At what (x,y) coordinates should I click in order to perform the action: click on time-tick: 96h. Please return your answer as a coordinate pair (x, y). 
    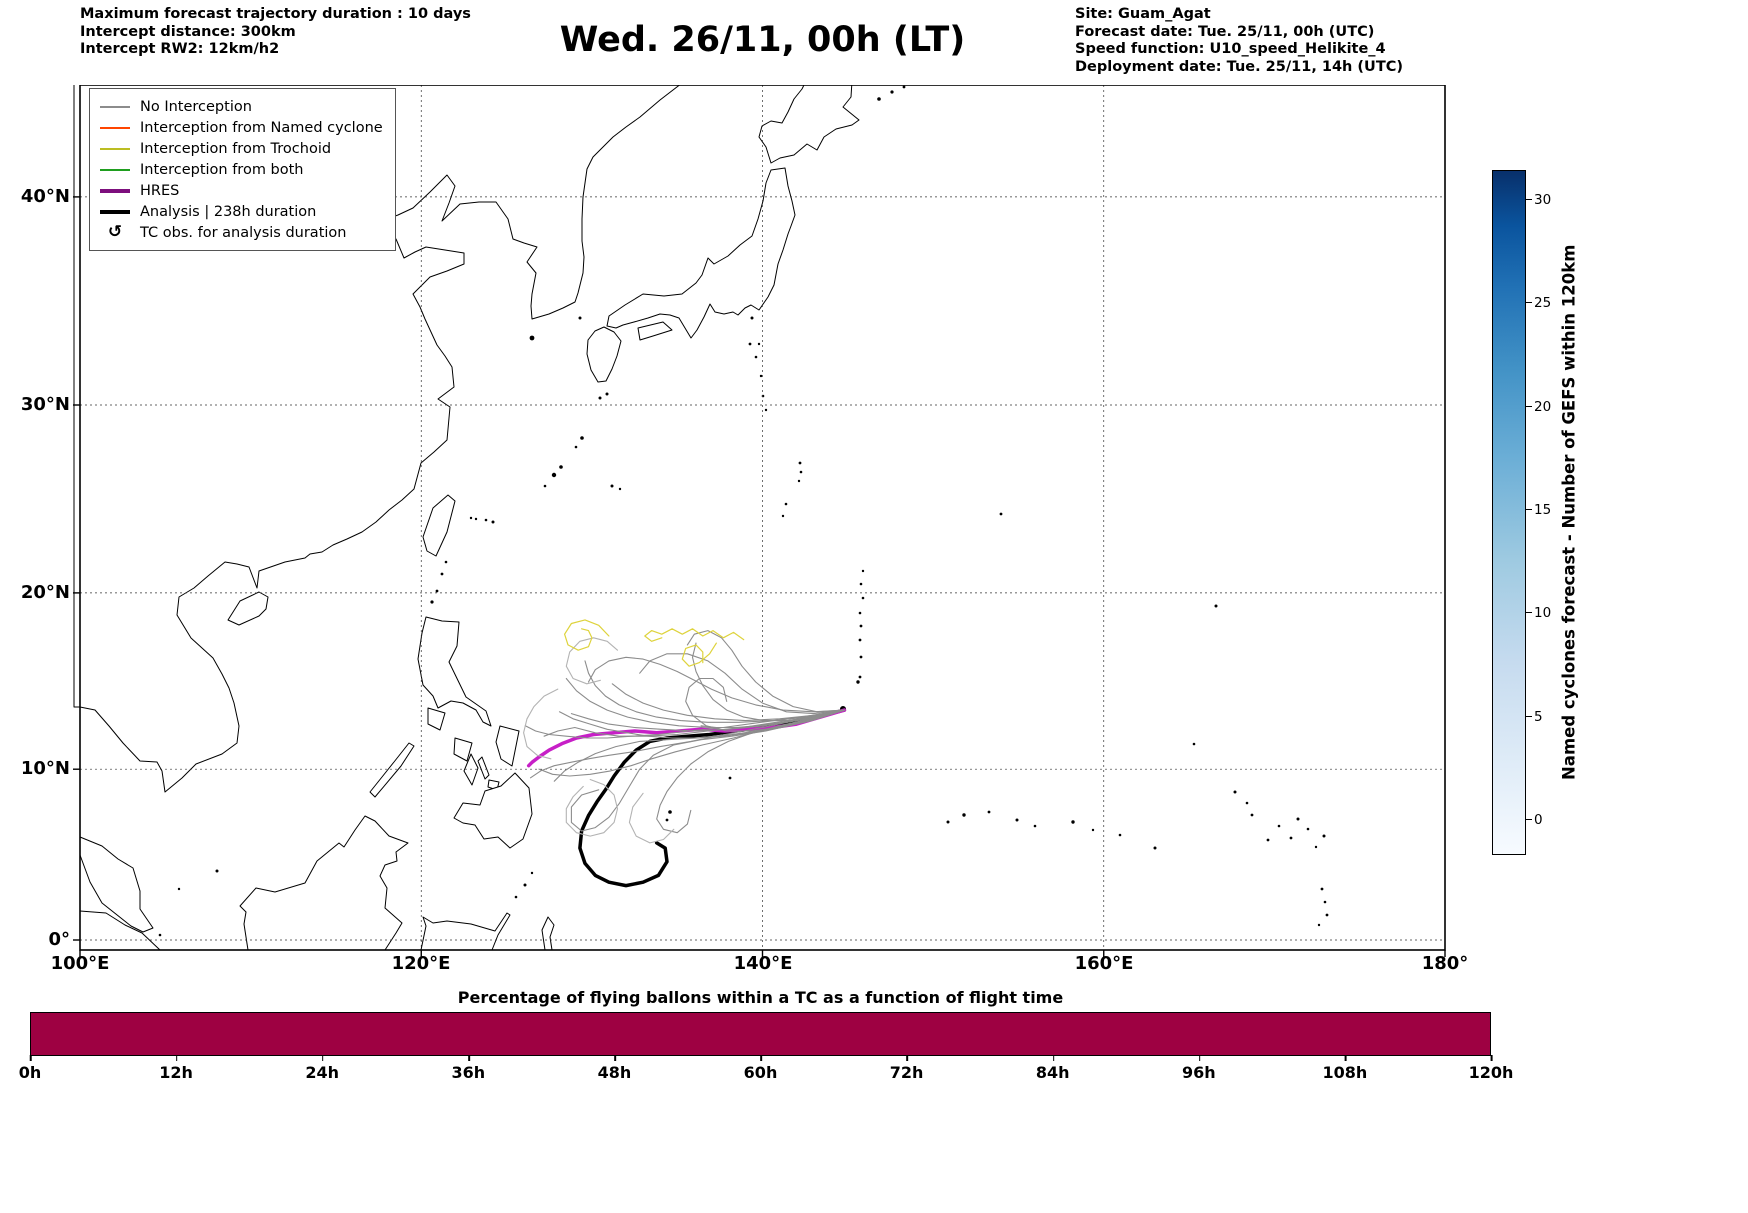
    Looking at the image, I should click on (1198, 1068).